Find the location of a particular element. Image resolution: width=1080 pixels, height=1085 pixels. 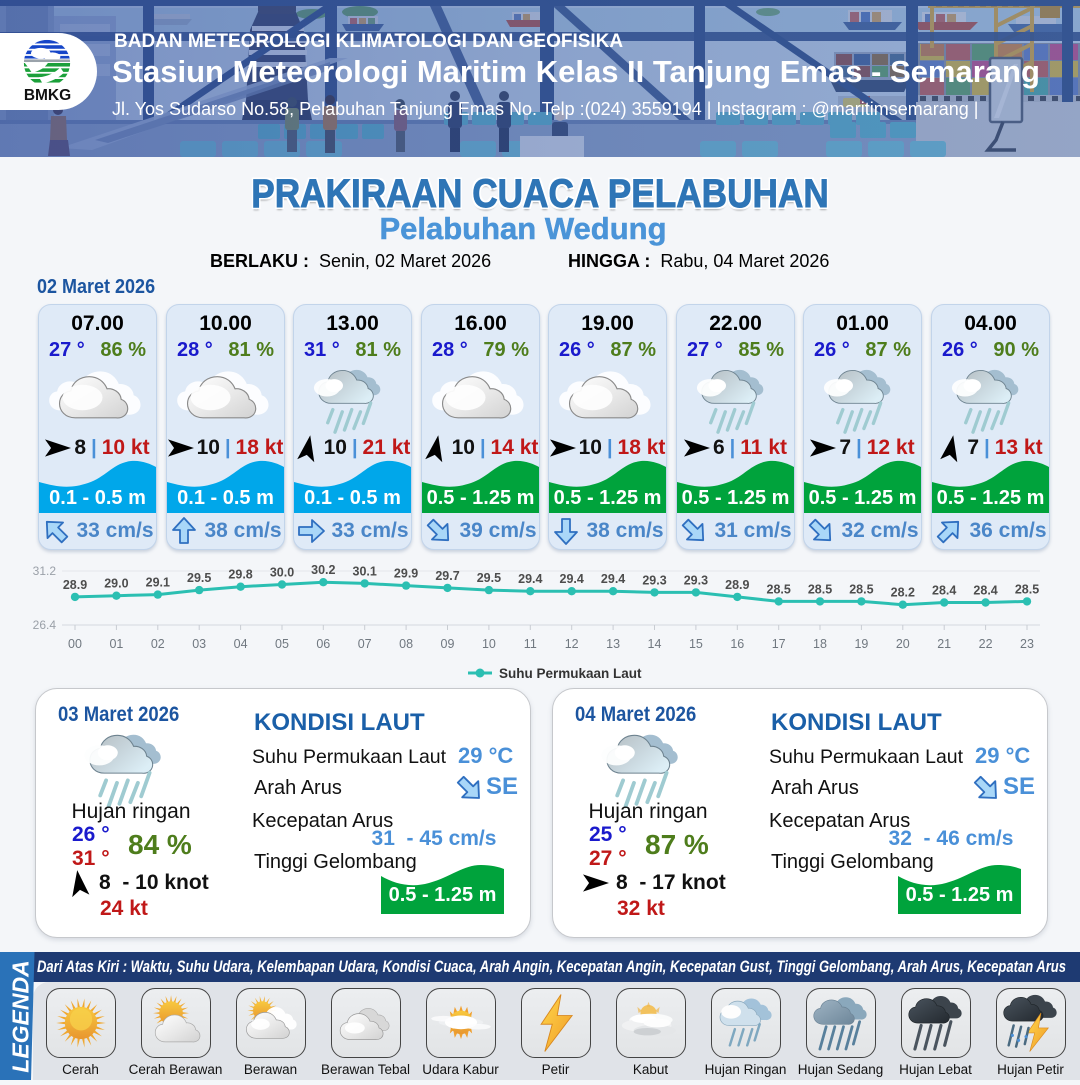

svg-text: 11 is located at coordinates (530, 644).